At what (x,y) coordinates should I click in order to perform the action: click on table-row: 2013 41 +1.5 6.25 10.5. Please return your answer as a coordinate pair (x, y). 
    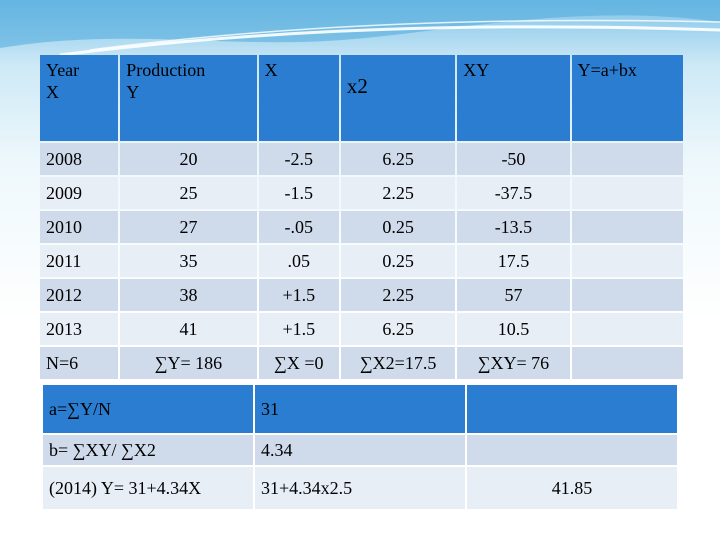
    Looking at the image, I should click on (361, 329).